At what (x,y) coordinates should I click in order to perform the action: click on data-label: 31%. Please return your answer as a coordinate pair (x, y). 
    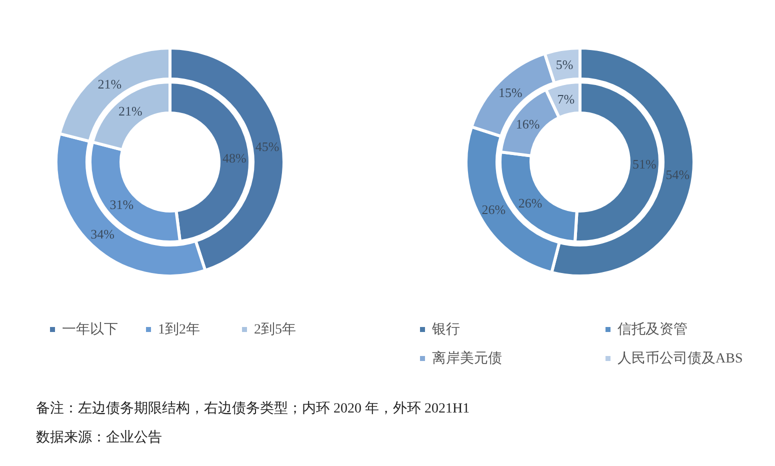
    Looking at the image, I should click on (122, 204).